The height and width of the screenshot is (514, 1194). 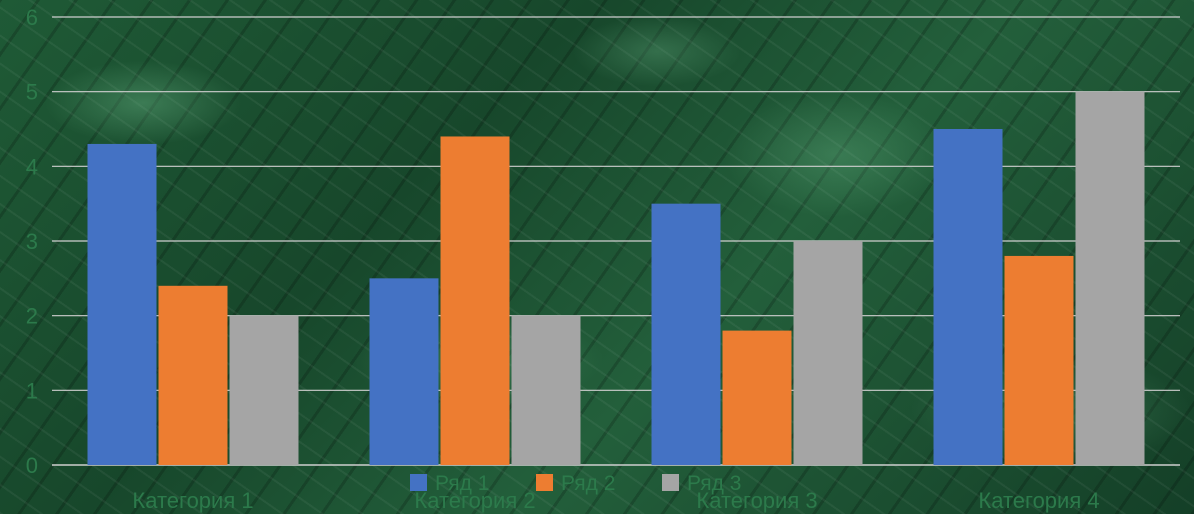 I want to click on y-axis-ticks: 0 1 2 3 4 5 6, so click(x=32, y=241).